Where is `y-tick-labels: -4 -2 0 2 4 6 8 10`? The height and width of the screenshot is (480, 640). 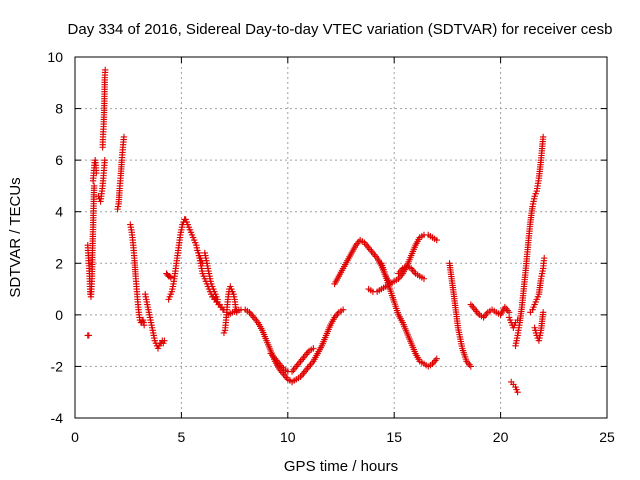 y-tick-labels: -4 -2 0 2 4 6 8 10 is located at coordinates (55, 237).